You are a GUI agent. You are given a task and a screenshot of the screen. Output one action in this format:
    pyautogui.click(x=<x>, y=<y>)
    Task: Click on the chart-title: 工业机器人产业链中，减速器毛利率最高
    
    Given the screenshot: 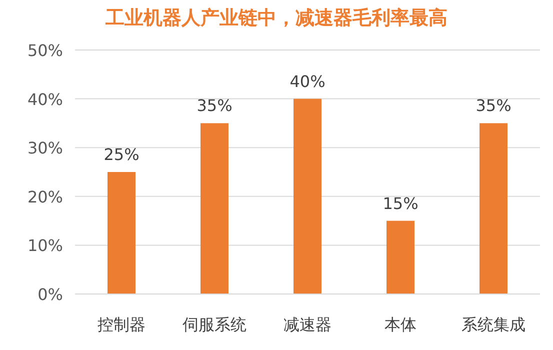 What is the action you would take?
    pyautogui.click(x=276, y=18)
    